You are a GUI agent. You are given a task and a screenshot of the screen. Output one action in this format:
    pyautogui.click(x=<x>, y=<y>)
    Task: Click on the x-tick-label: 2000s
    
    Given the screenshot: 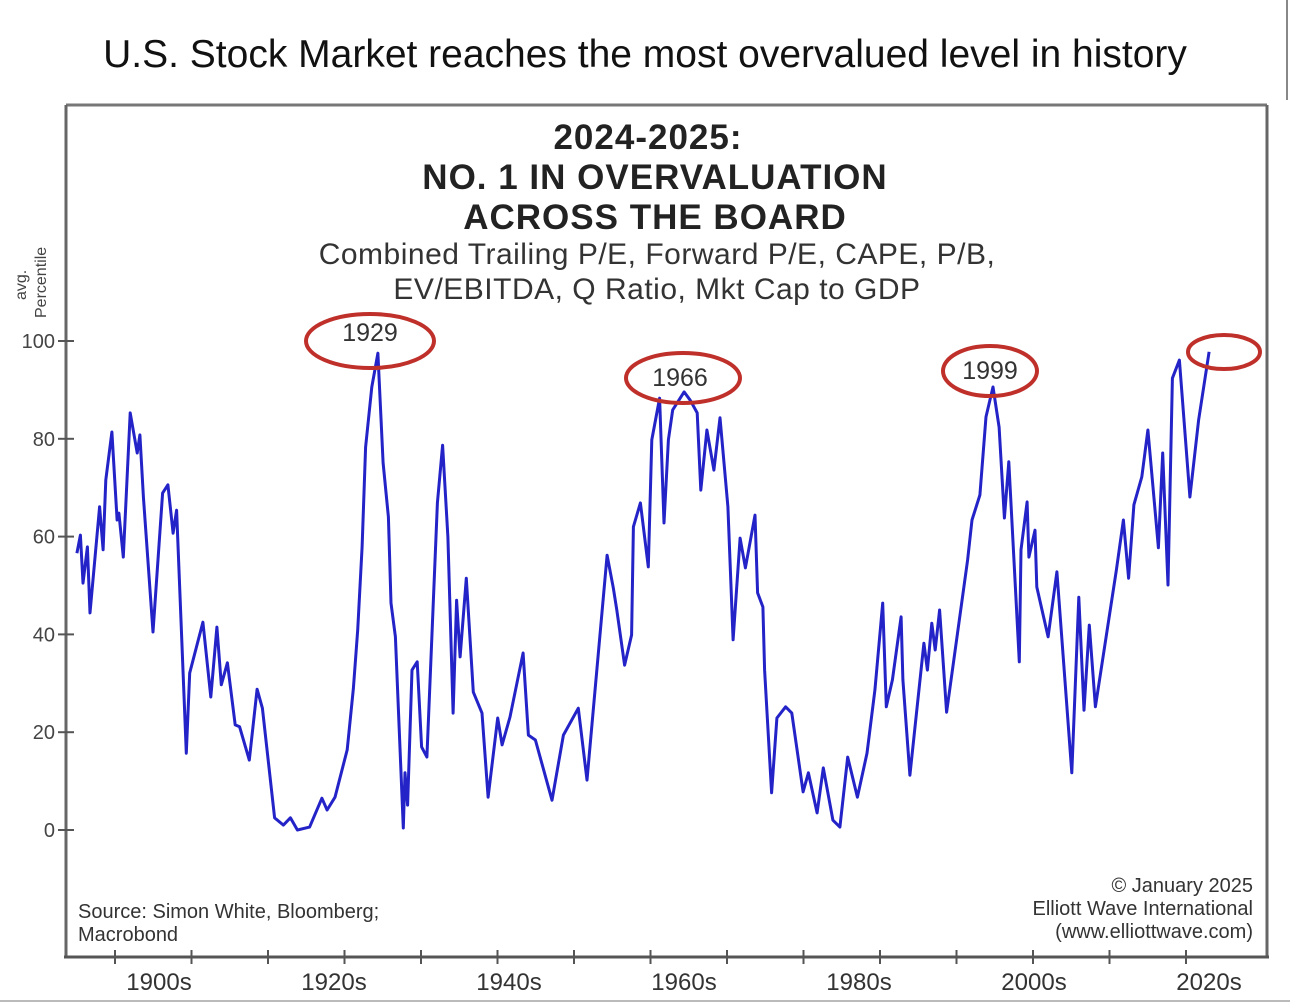 What is the action you would take?
    pyautogui.click(x=1033, y=982)
    